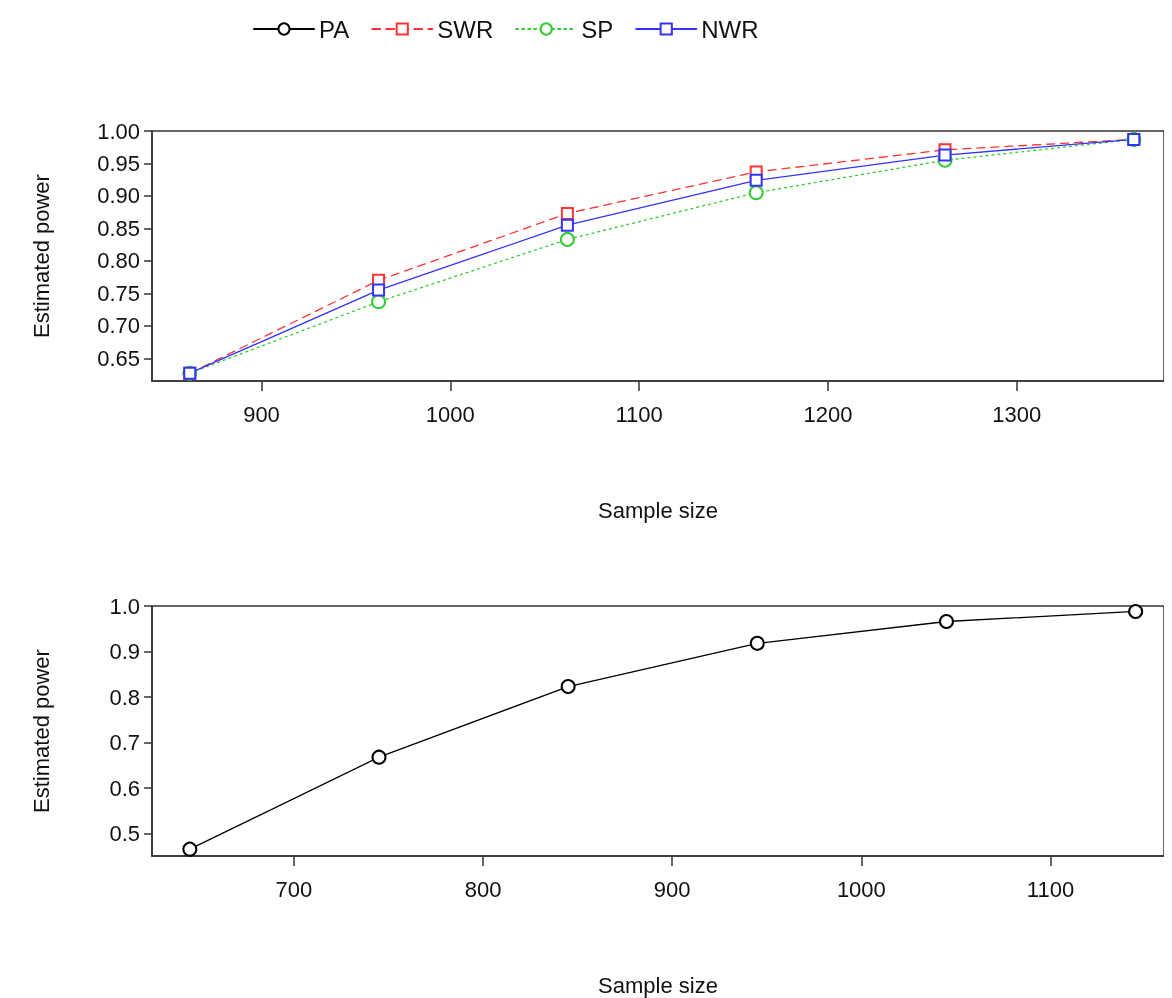 The width and height of the screenshot is (1172, 998). What do you see at coordinates (118, 163) in the screenshot?
I see `y-tick-label: 0.95` at bounding box center [118, 163].